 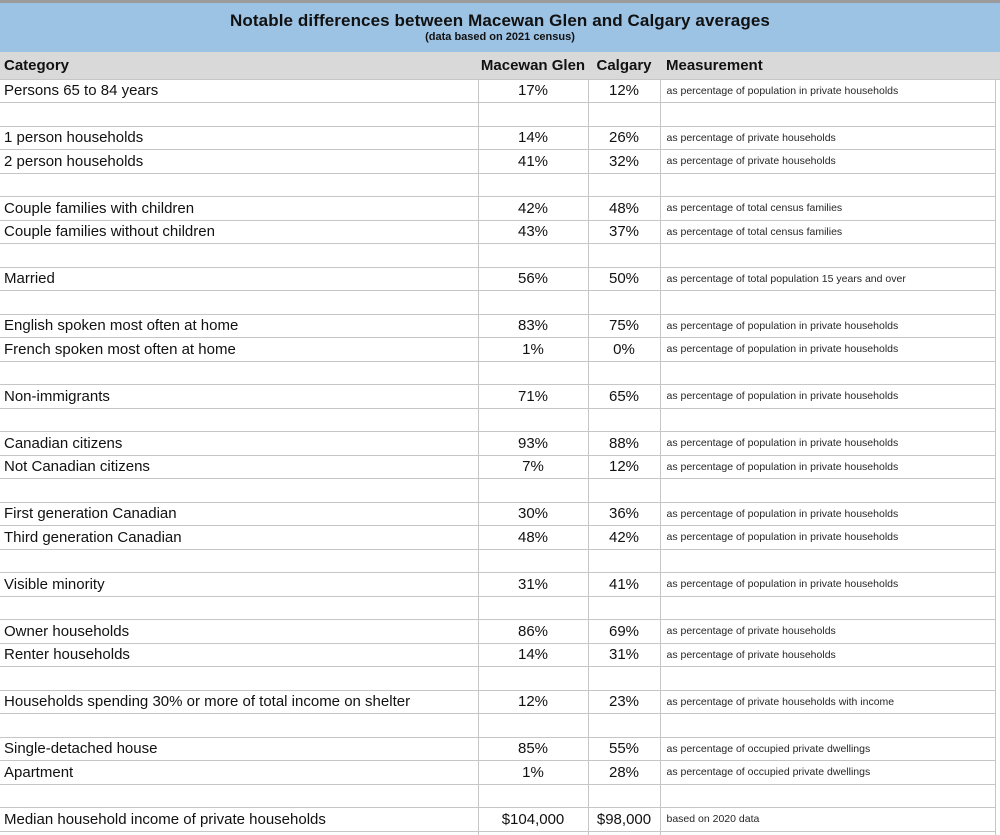 What do you see at coordinates (532, 208) in the screenshot?
I see `macewan-glen-cell: 42%` at bounding box center [532, 208].